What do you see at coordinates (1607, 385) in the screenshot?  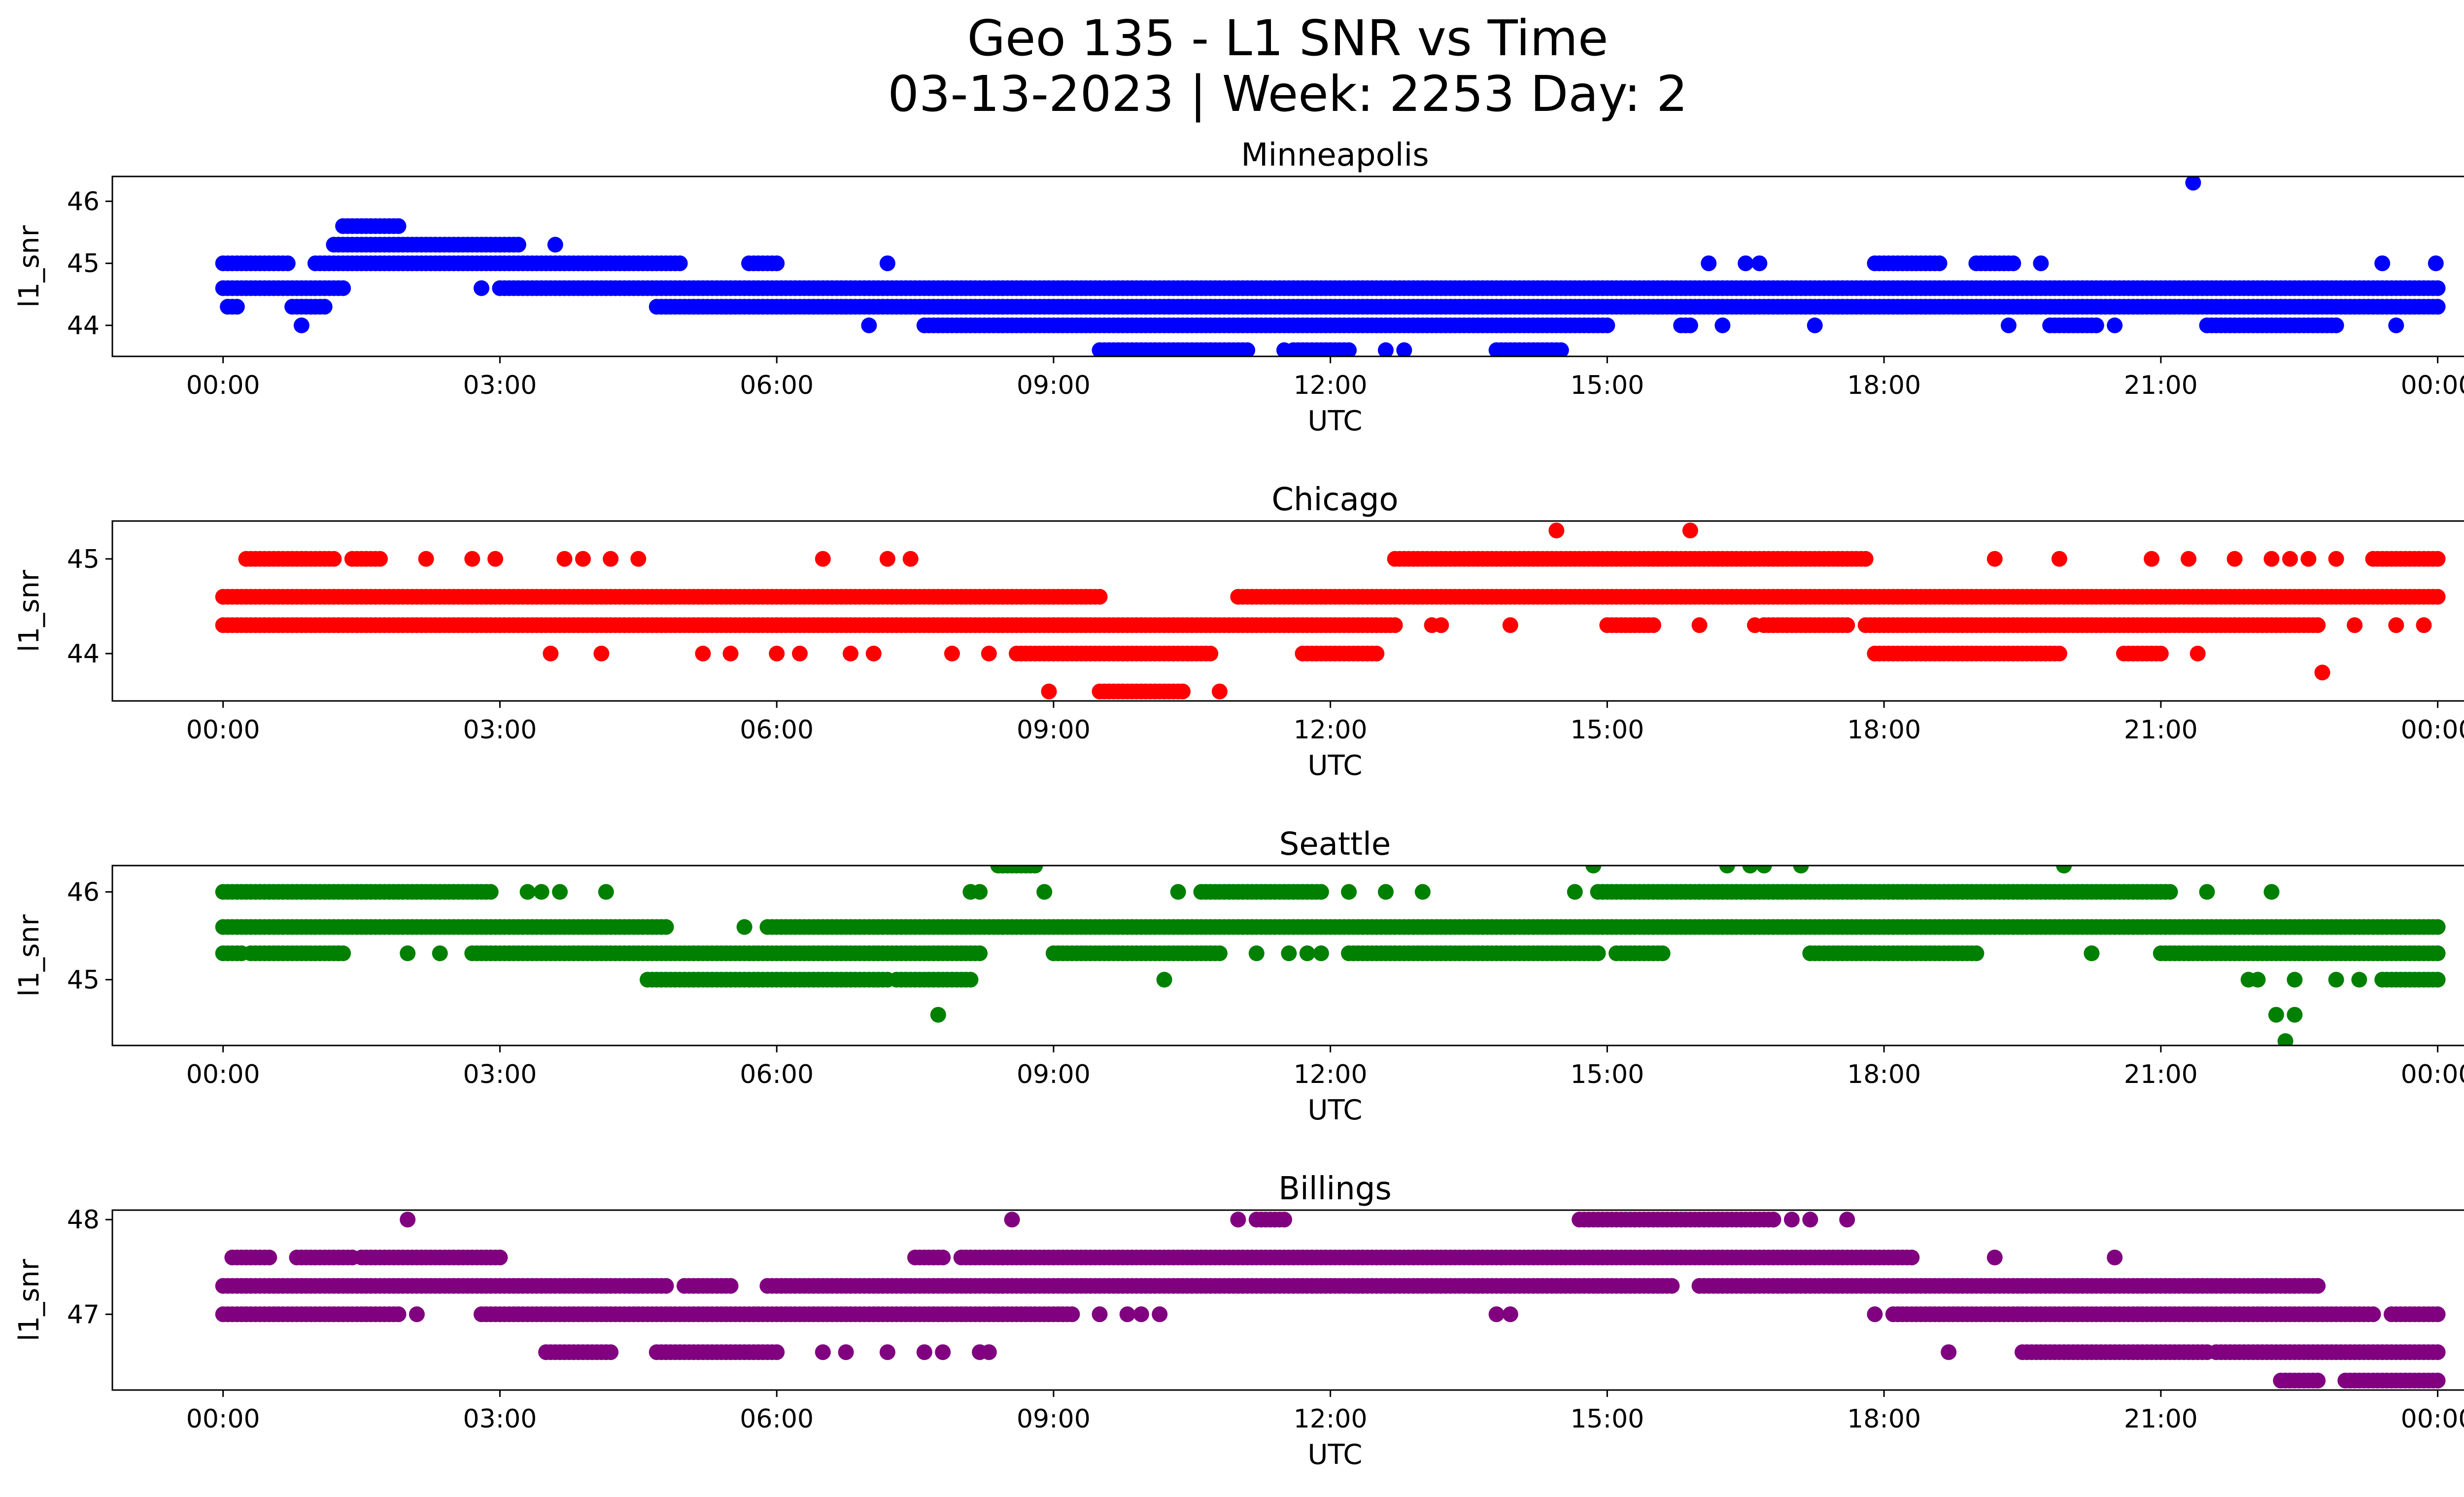 I see `x-tick-label: 15:00` at bounding box center [1607, 385].